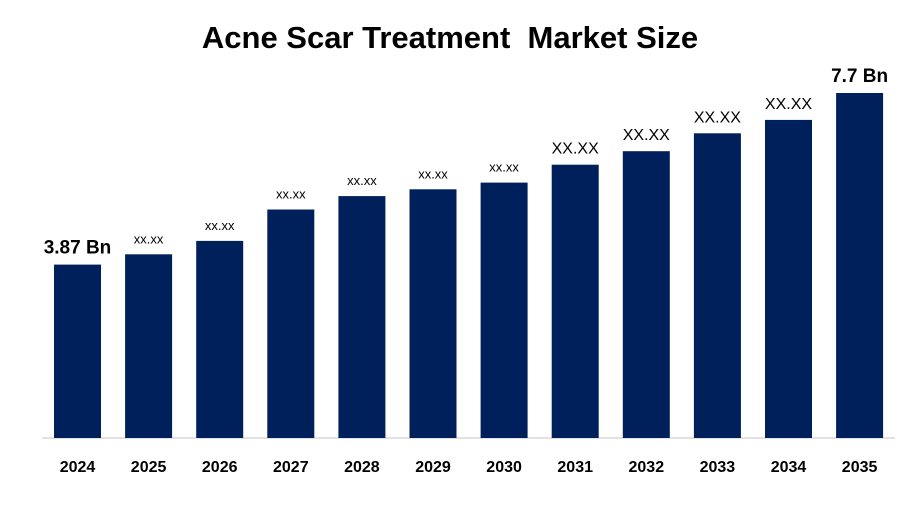 The image size is (900, 525). Describe the element at coordinates (504, 310) in the screenshot. I see `bar-2030` at that location.